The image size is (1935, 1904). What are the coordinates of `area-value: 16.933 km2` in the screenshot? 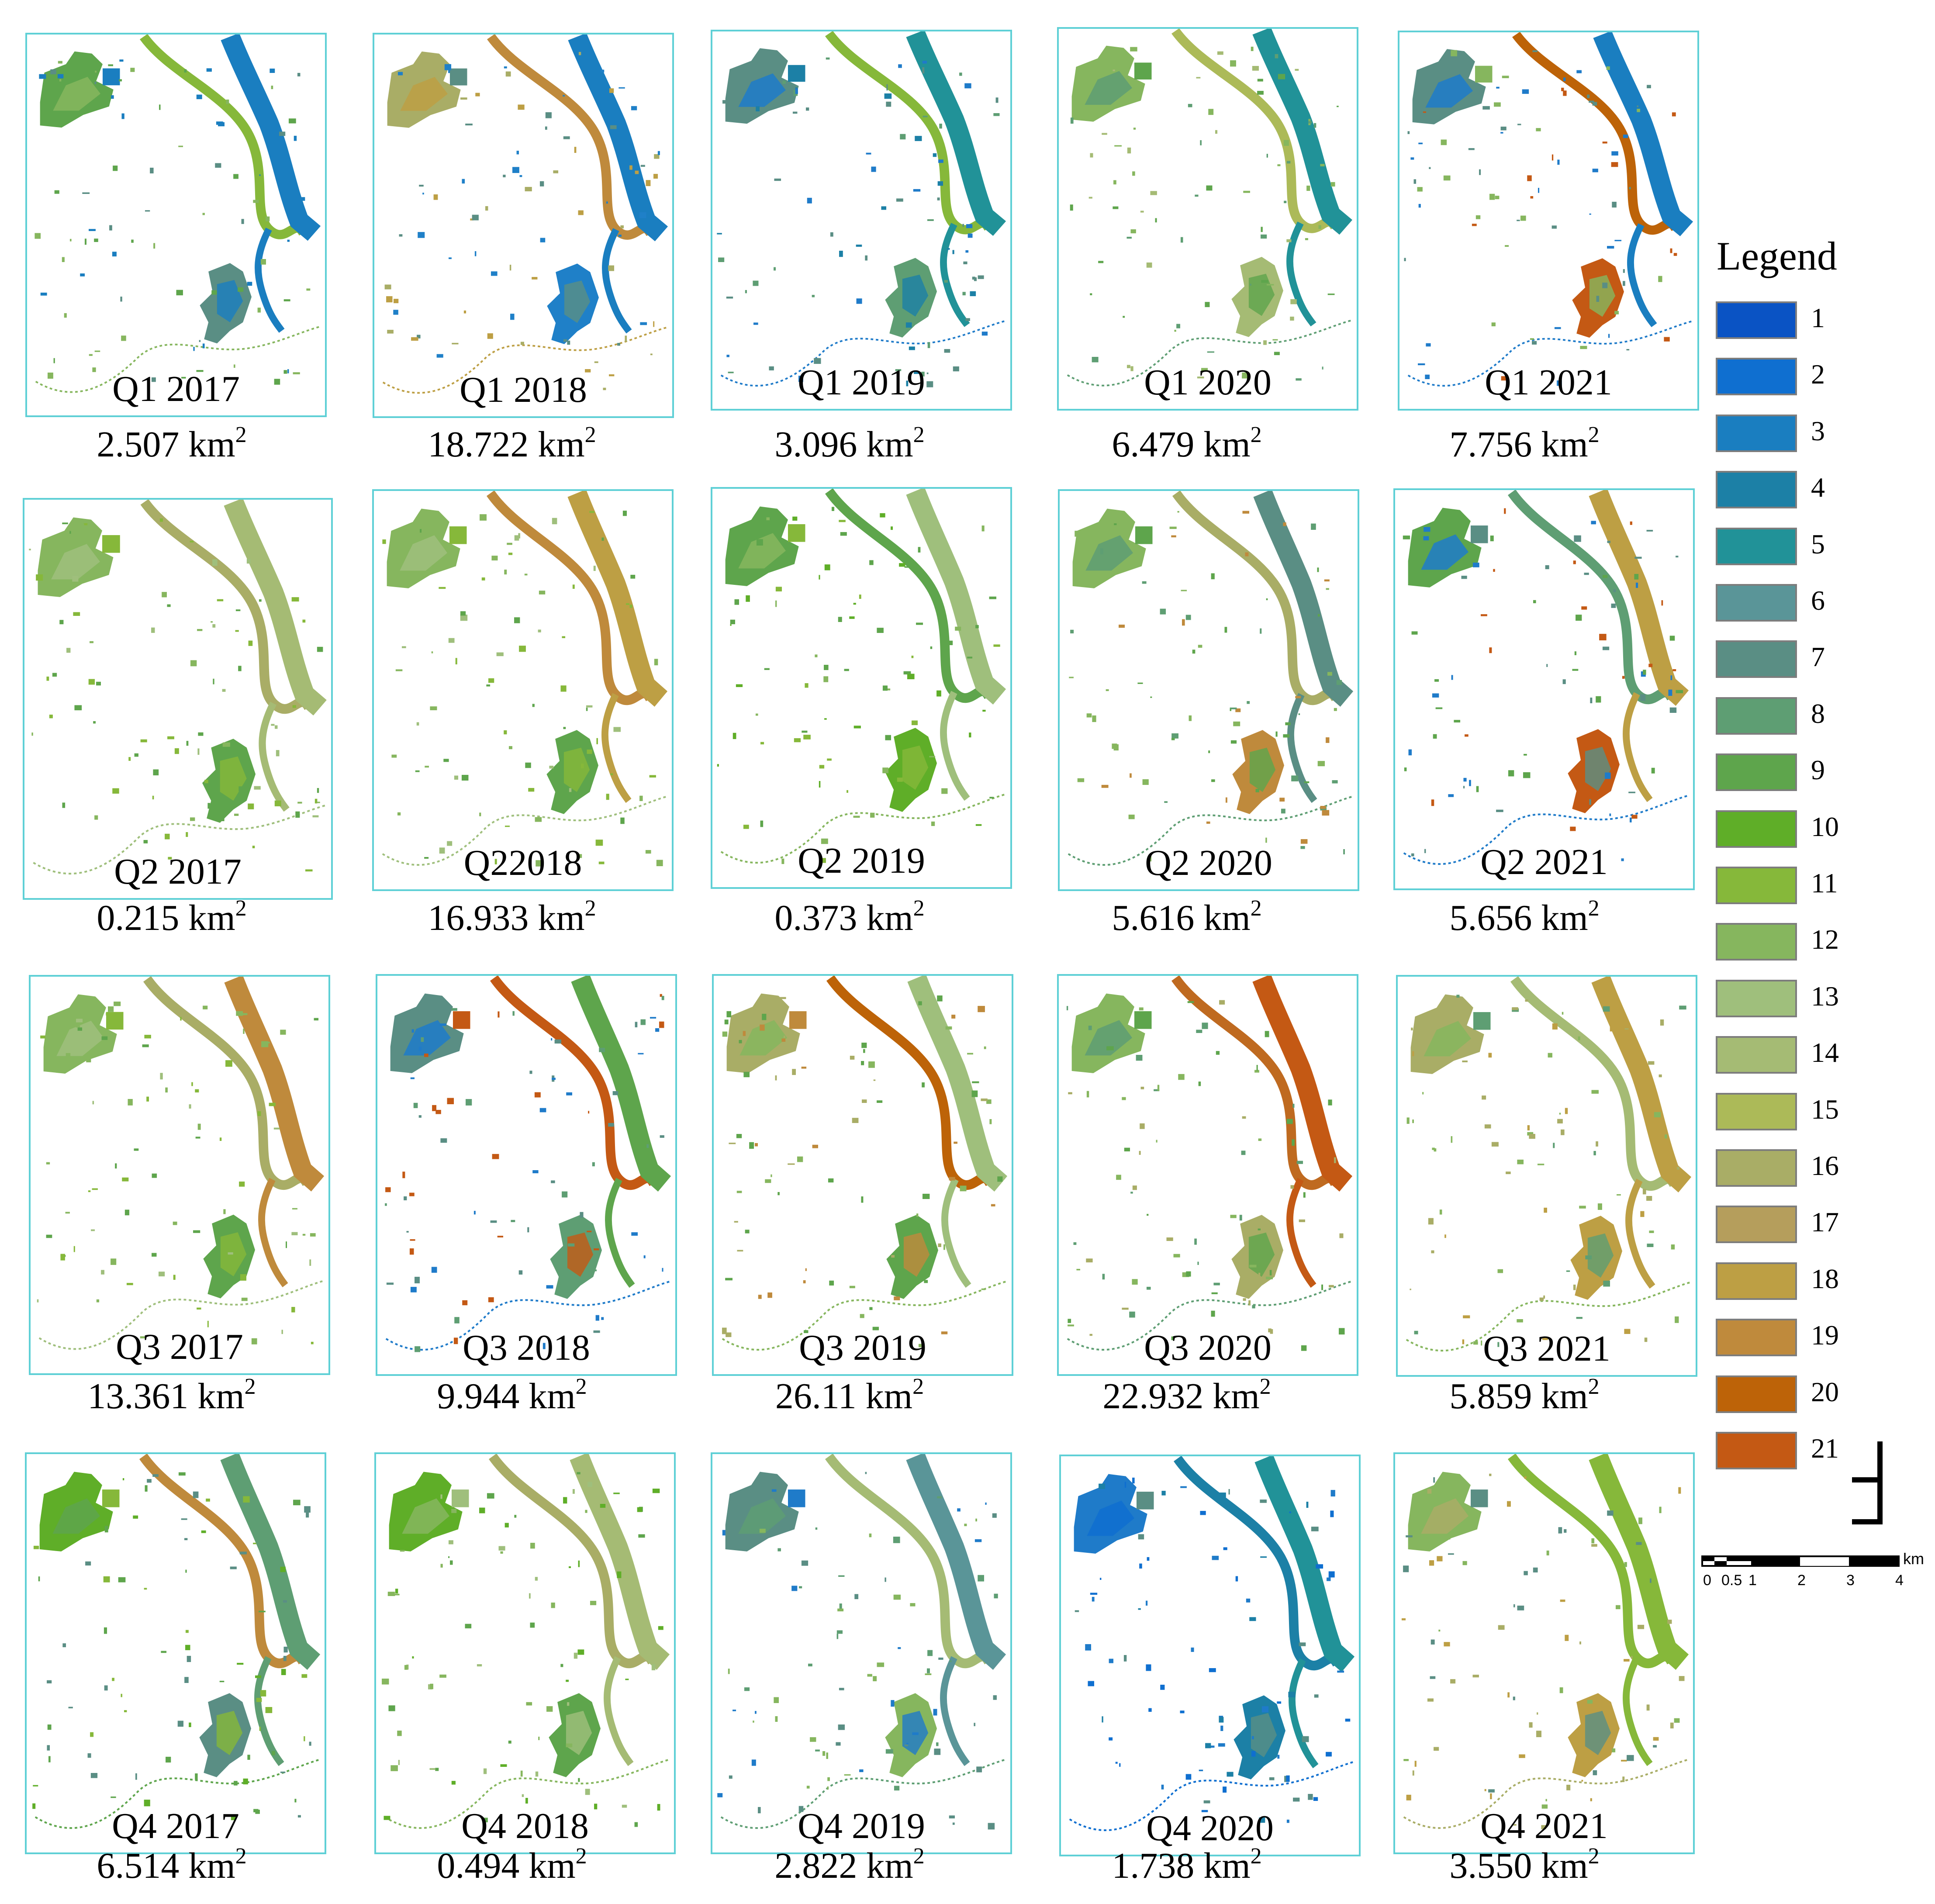 It's located at (512, 917).